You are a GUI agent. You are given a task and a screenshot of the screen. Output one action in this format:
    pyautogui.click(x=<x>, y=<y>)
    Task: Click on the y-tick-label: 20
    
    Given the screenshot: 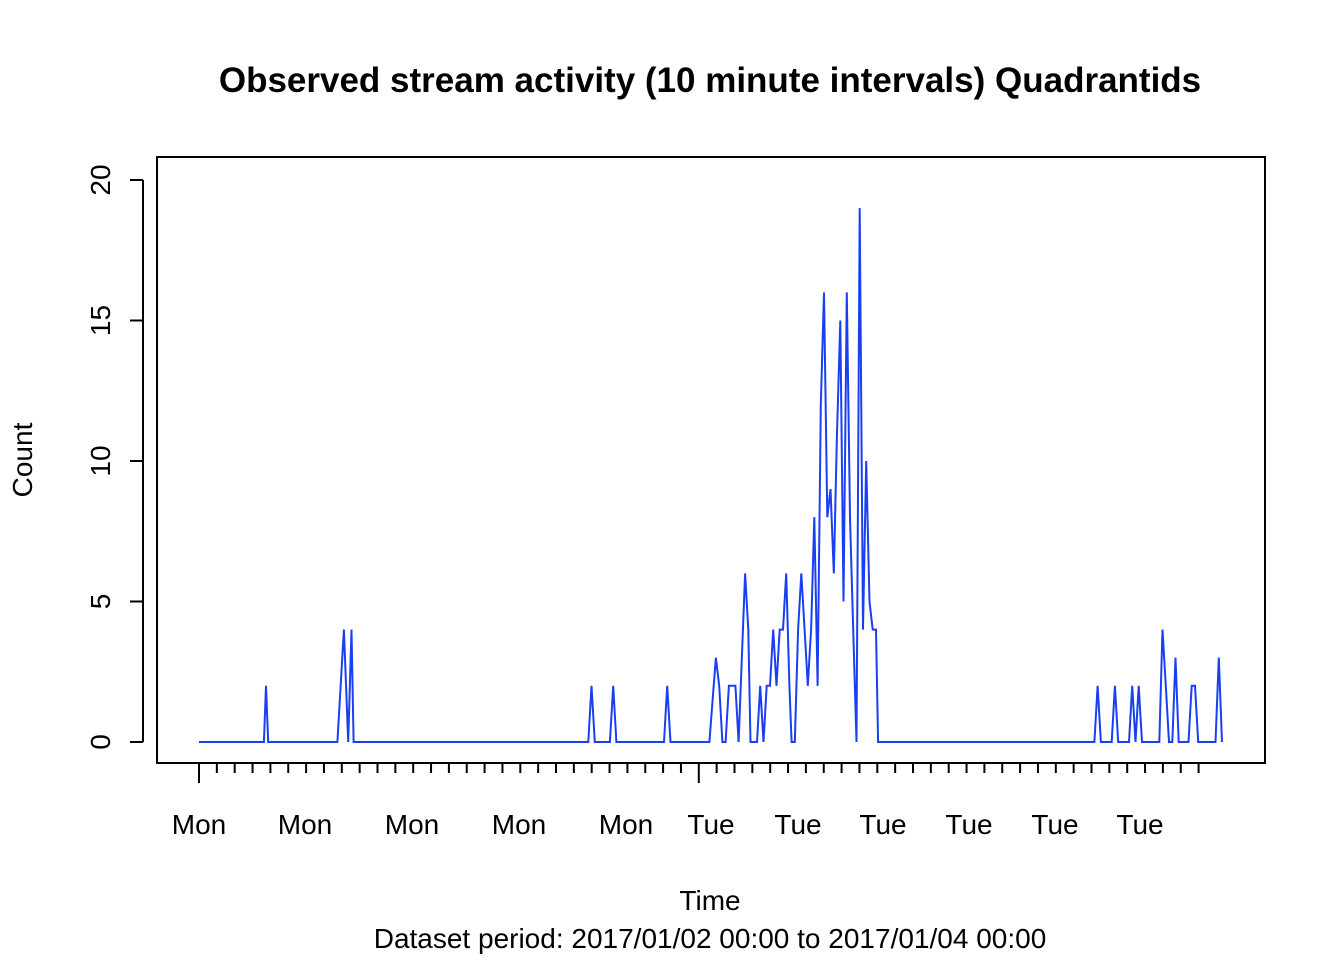 What is the action you would take?
    pyautogui.click(x=100, y=179)
    